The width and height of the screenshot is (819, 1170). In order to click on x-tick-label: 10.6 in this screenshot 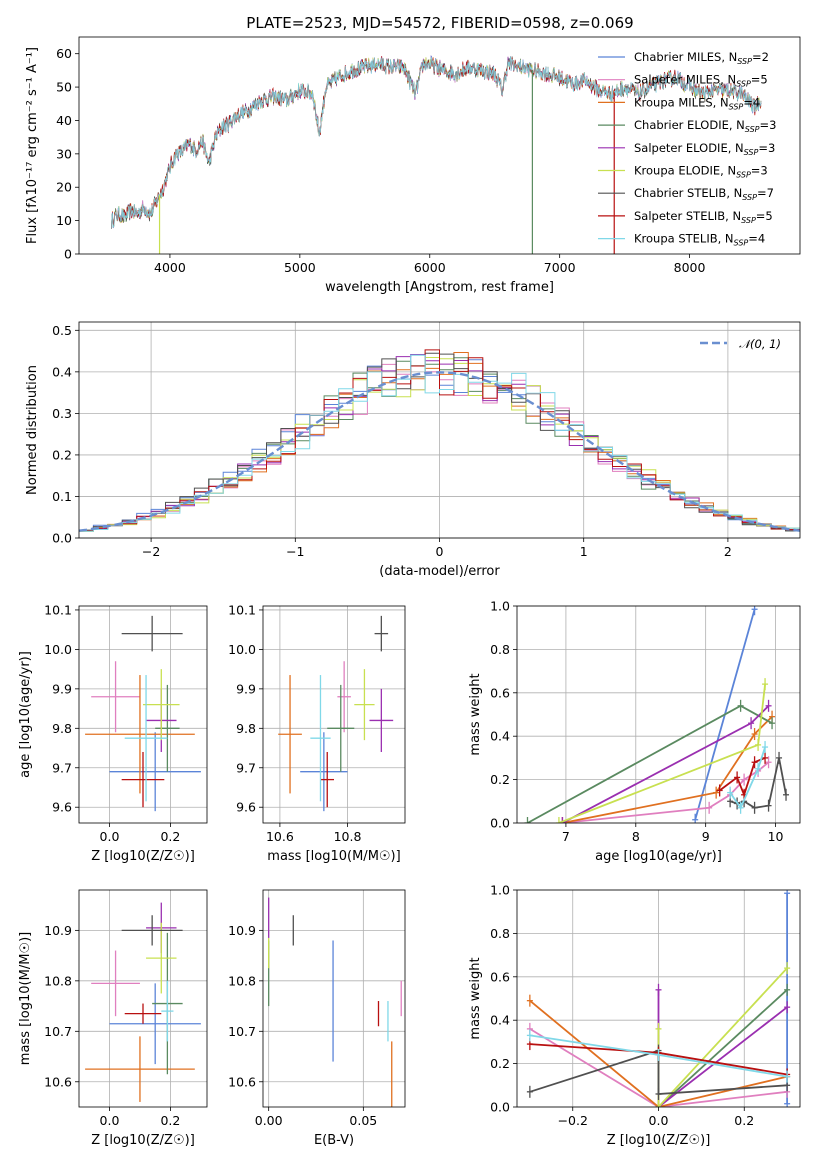, I will do `click(280, 836)`.